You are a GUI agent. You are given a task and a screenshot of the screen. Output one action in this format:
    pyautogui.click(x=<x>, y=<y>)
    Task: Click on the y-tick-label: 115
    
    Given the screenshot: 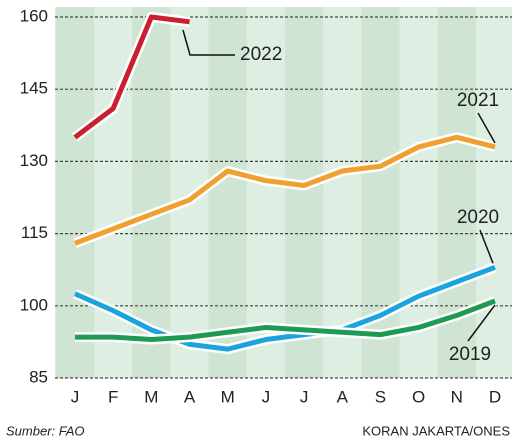 What is the action you would take?
    pyautogui.click(x=34, y=232)
    